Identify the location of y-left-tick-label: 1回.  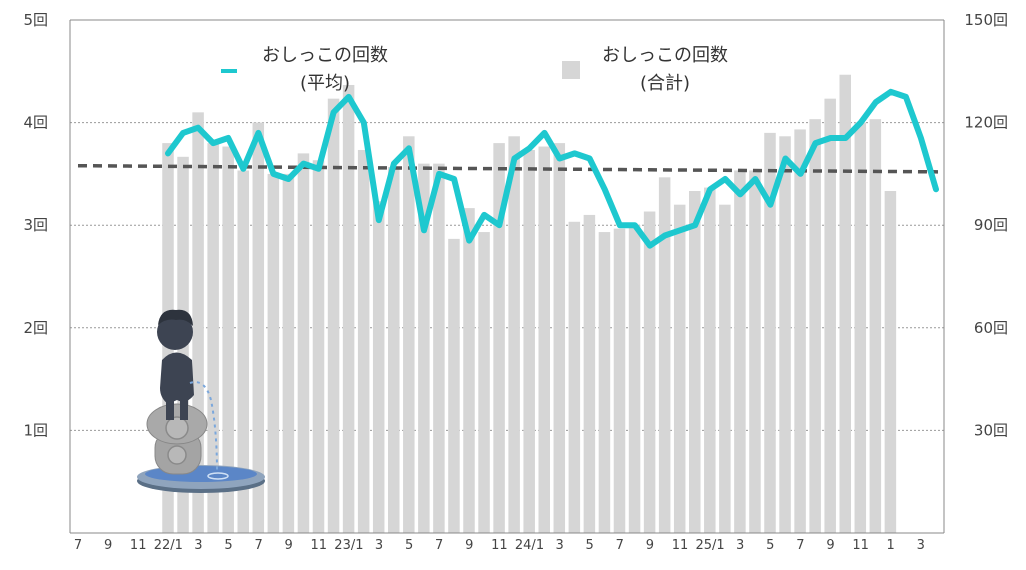
(35, 430).